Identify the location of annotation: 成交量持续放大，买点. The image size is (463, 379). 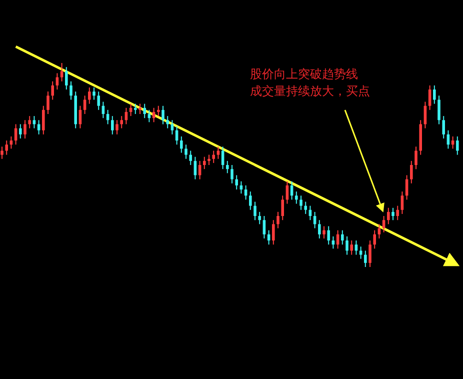
(310, 91).